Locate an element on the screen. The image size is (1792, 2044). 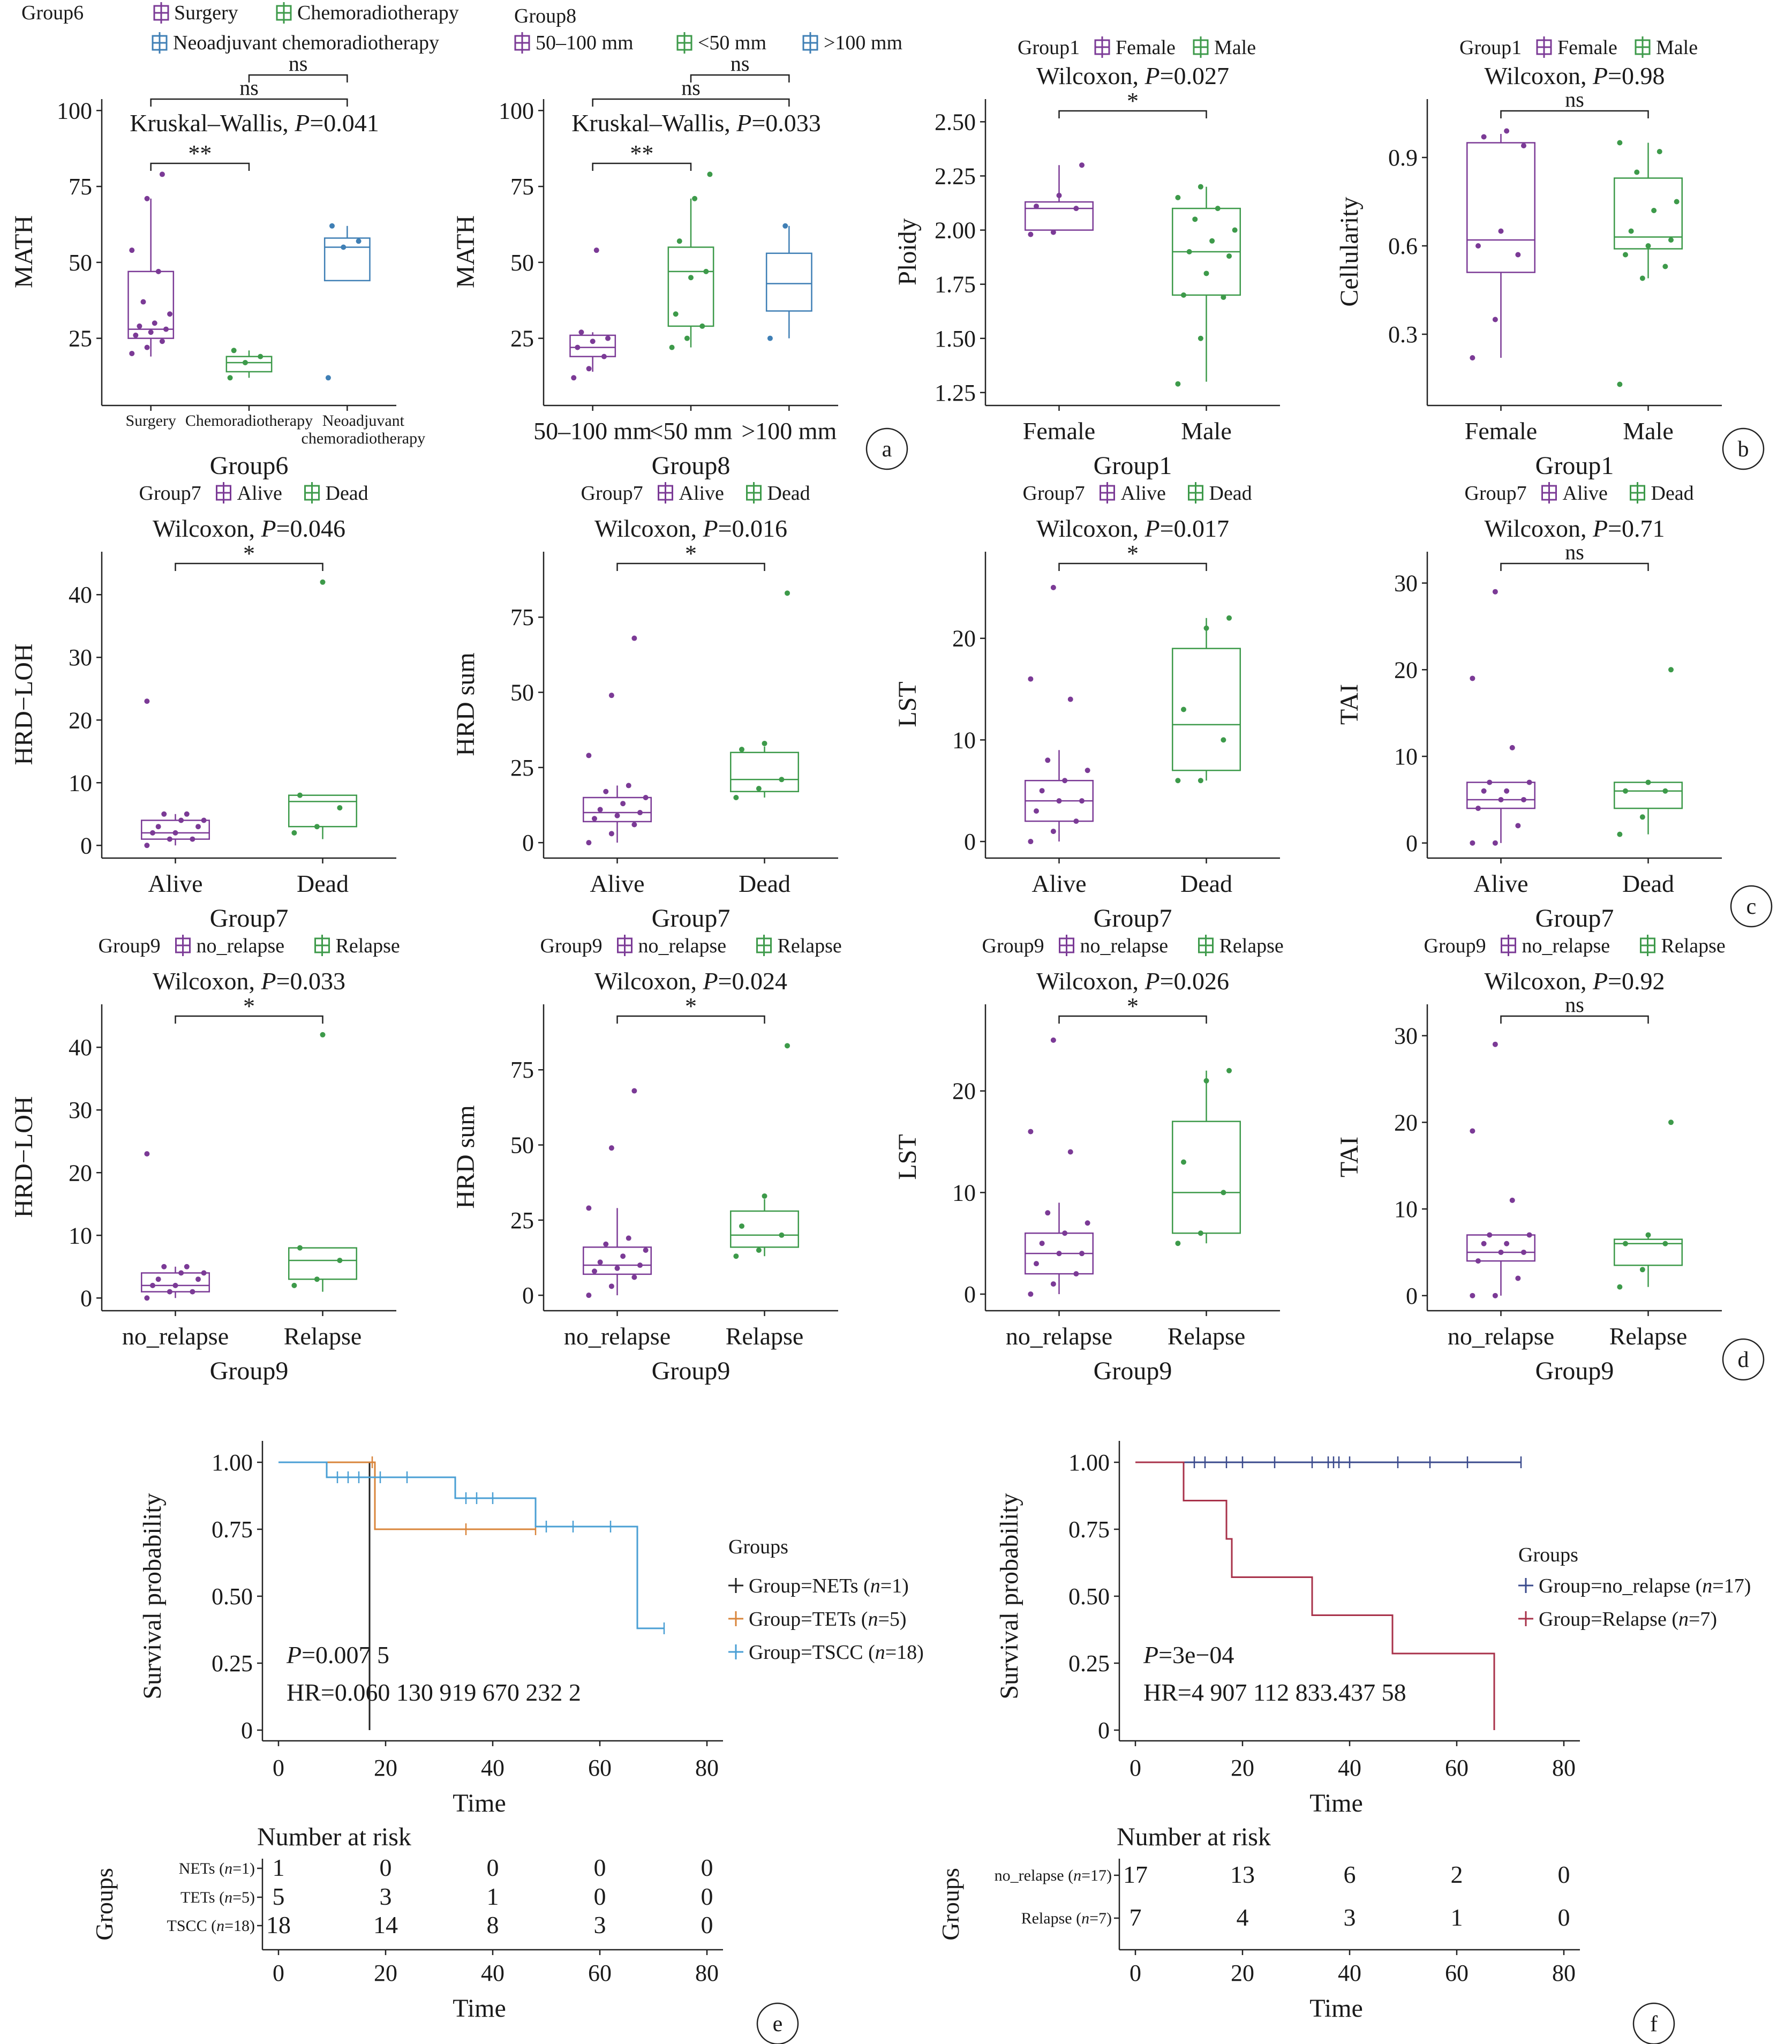
risk-table-title: Number at risk is located at coordinates (1194, 1837).